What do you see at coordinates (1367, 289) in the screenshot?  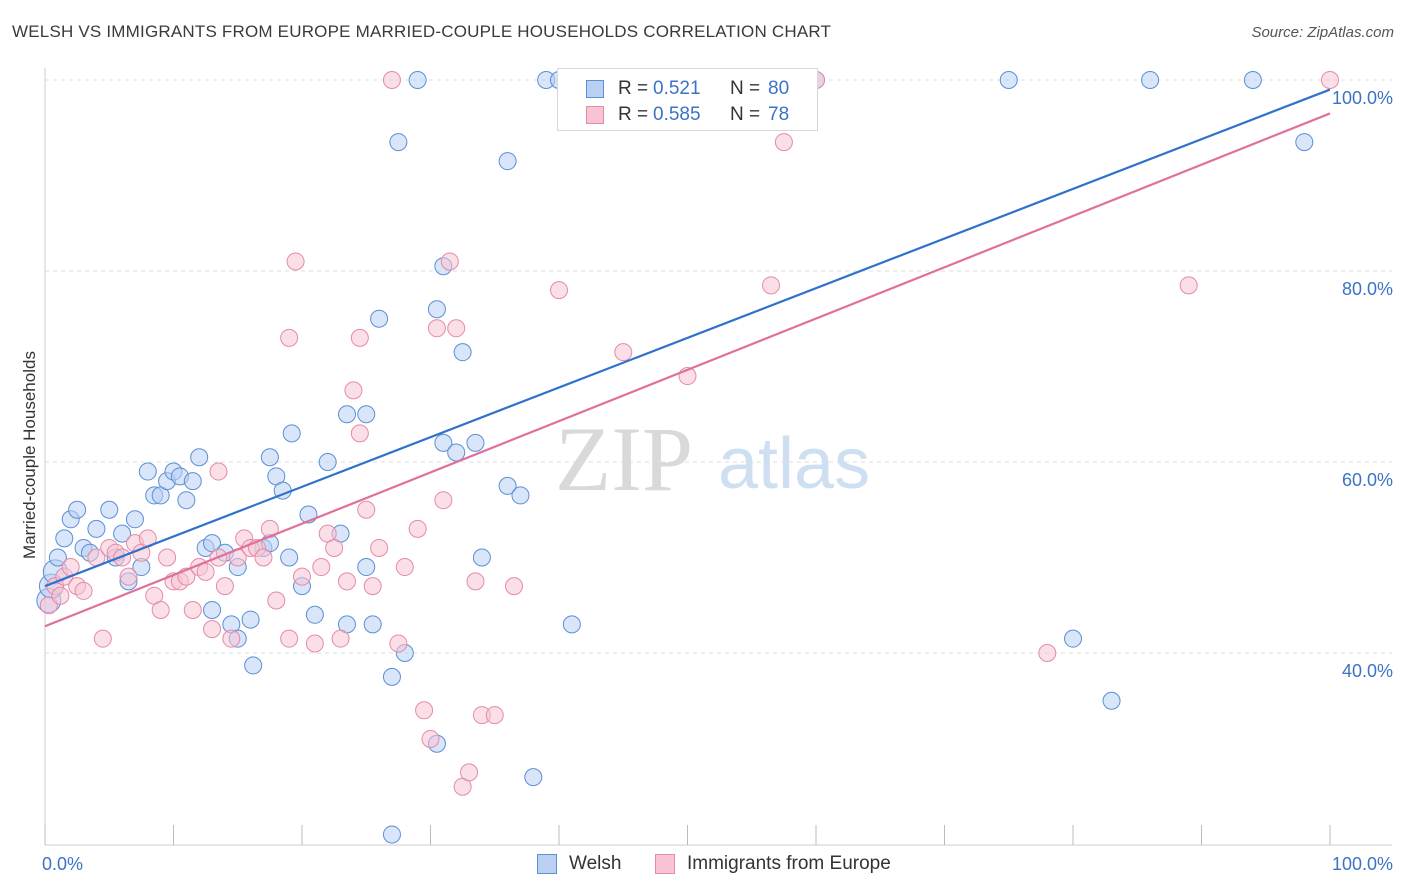 I see `y-tick-label: 80.0%` at bounding box center [1367, 289].